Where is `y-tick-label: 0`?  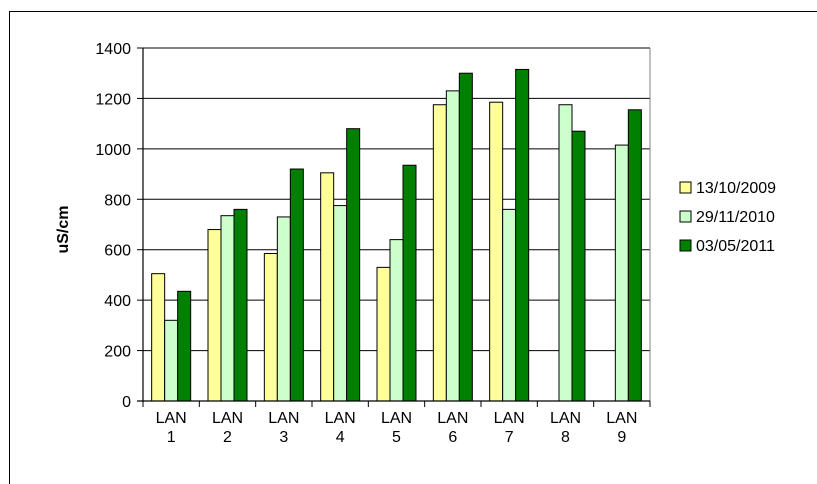
y-tick-label: 0 is located at coordinates (126, 402).